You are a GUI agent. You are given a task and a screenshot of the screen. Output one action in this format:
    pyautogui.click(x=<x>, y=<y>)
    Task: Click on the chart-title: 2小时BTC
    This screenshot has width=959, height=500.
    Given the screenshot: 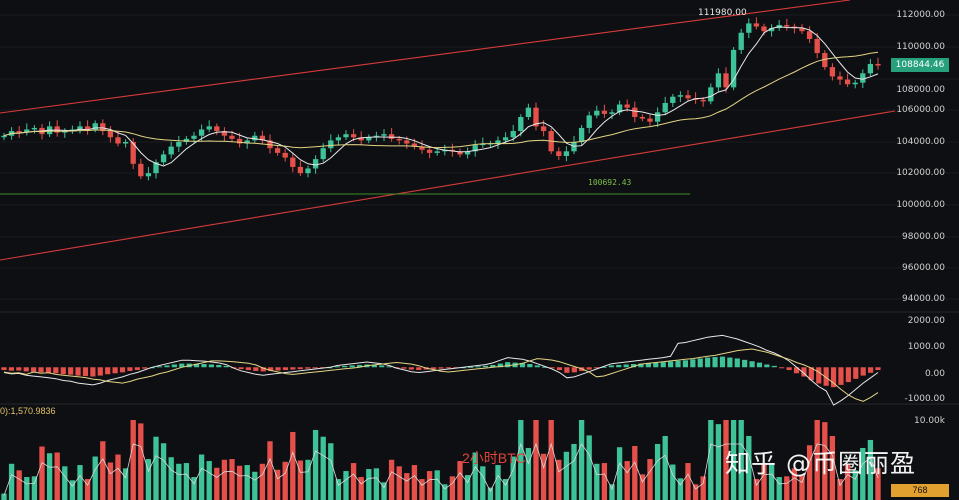 What is the action you would take?
    pyautogui.click(x=494, y=458)
    